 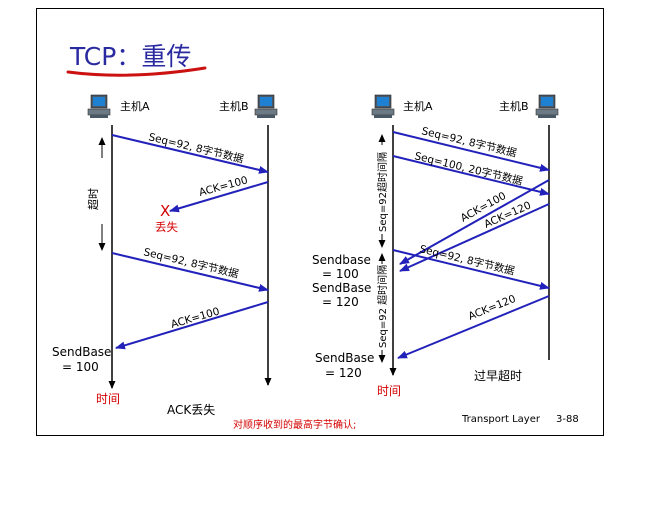 What do you see at coordinates (471, 175) in the screenshot?
I see `right-seq100-arrow` at bounding box center [471, 175].